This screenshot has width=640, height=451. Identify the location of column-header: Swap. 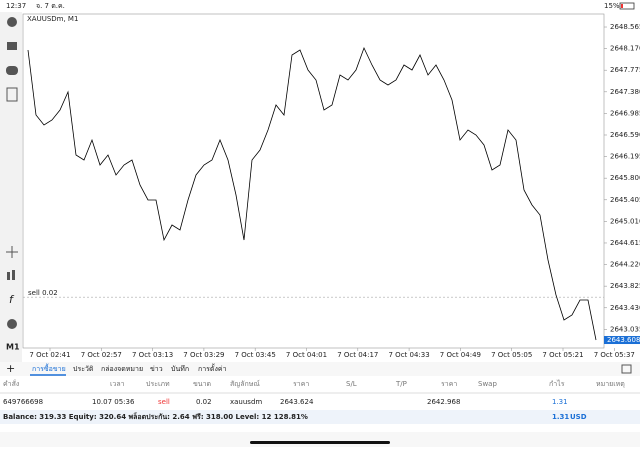
(487, 384).